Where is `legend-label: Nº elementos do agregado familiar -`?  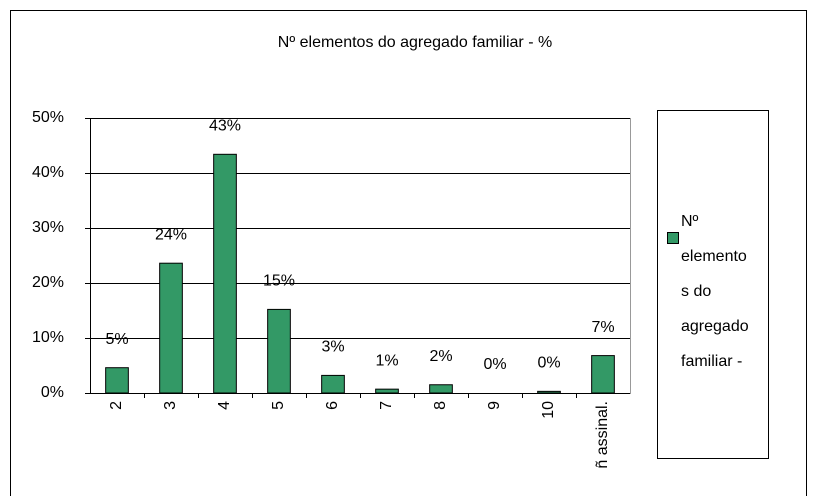 legend-label: Nº elementos do agregado familiar - is located at coordinates (715, 291).